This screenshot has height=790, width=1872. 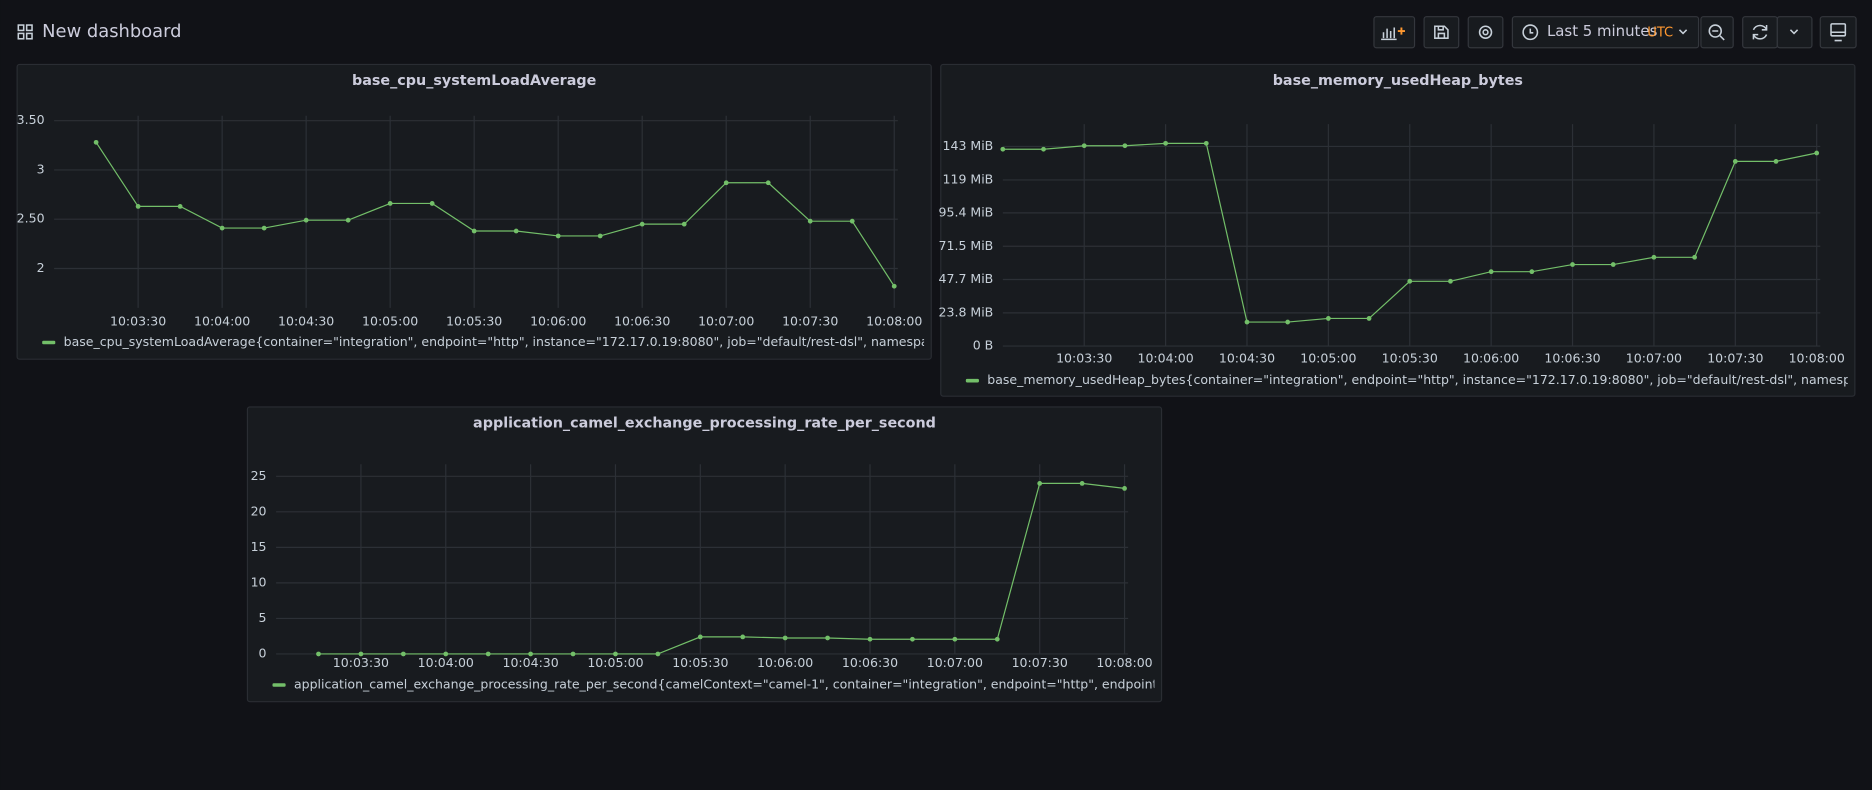 What do you see at coordinates (1441, 32) in the screenshot?
I see `save-button` at bounding box center [1441, 32].